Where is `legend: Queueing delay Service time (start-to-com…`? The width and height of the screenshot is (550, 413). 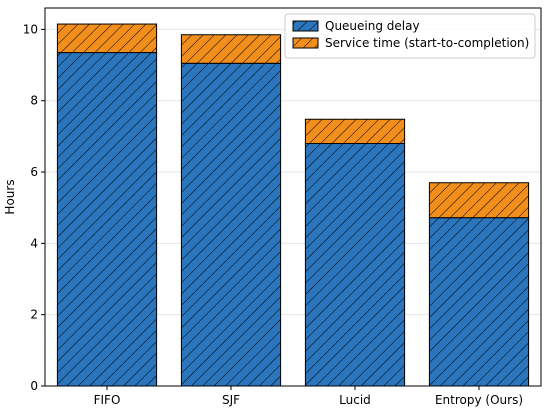
legend: Queueing delay Service time (start-to-com… is located at coordinates (410, 36).